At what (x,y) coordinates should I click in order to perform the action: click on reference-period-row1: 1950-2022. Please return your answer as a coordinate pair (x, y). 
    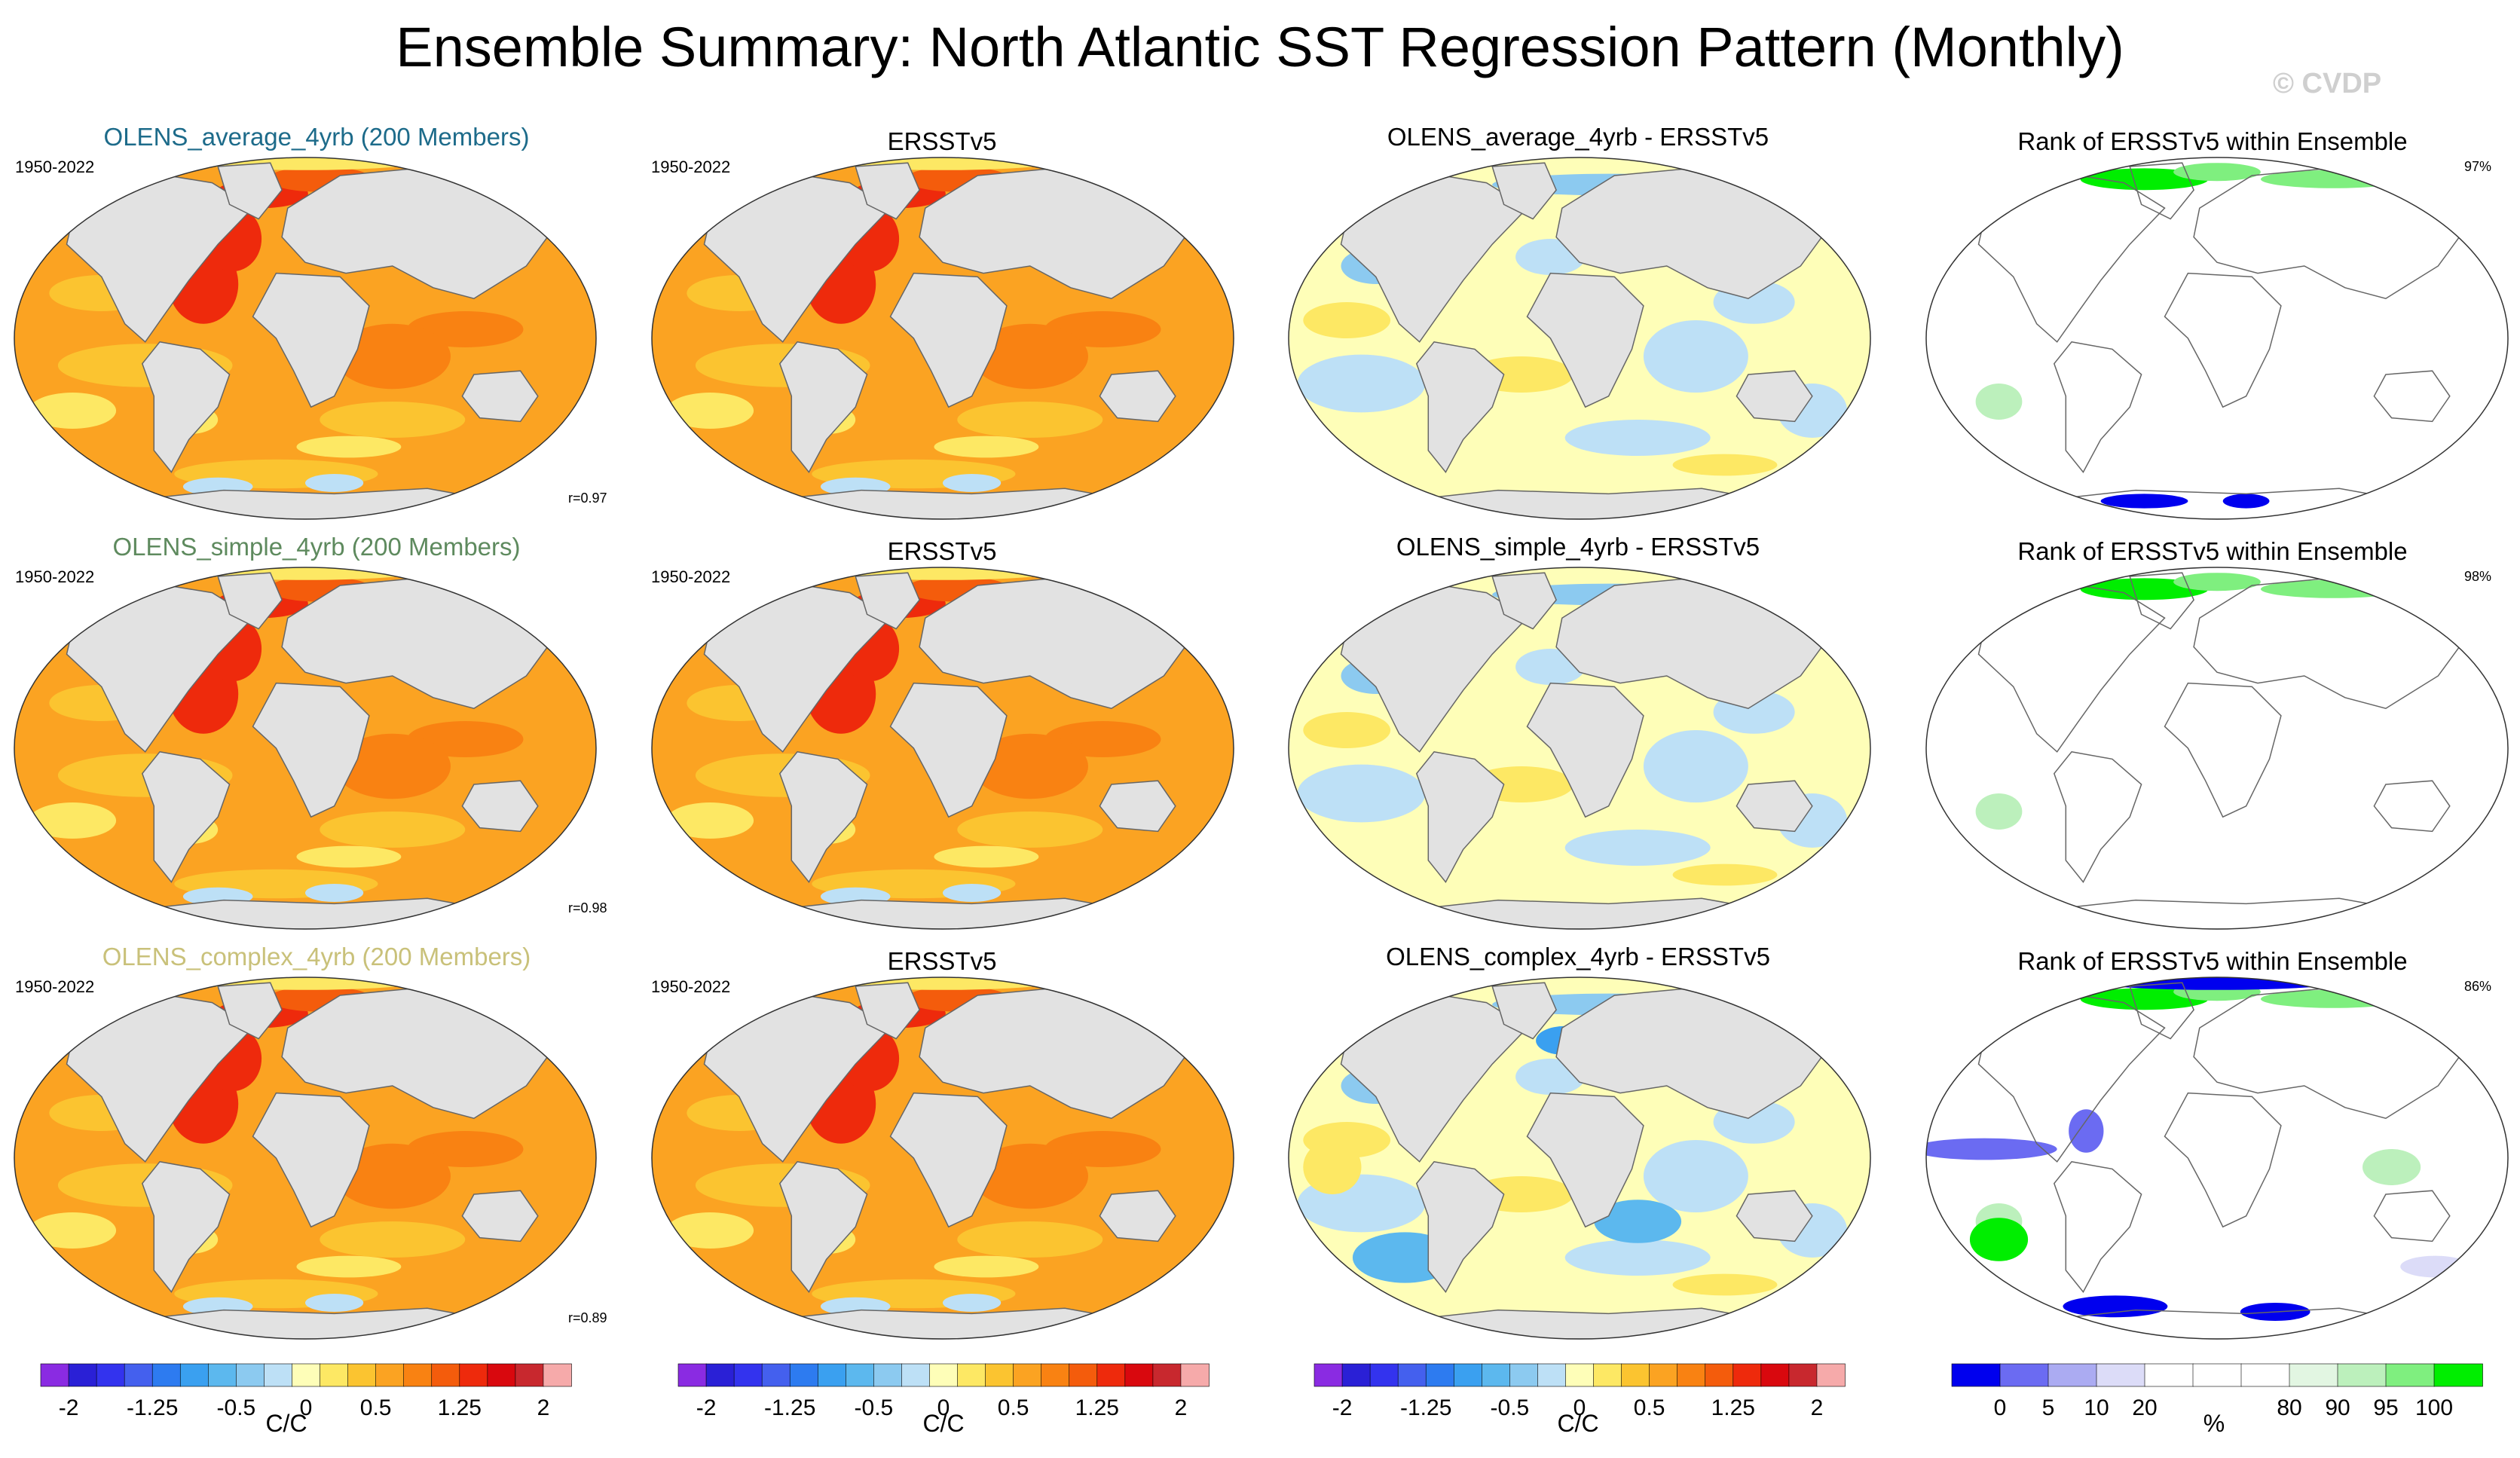
    Looking at the image, I should click on (691, 166).